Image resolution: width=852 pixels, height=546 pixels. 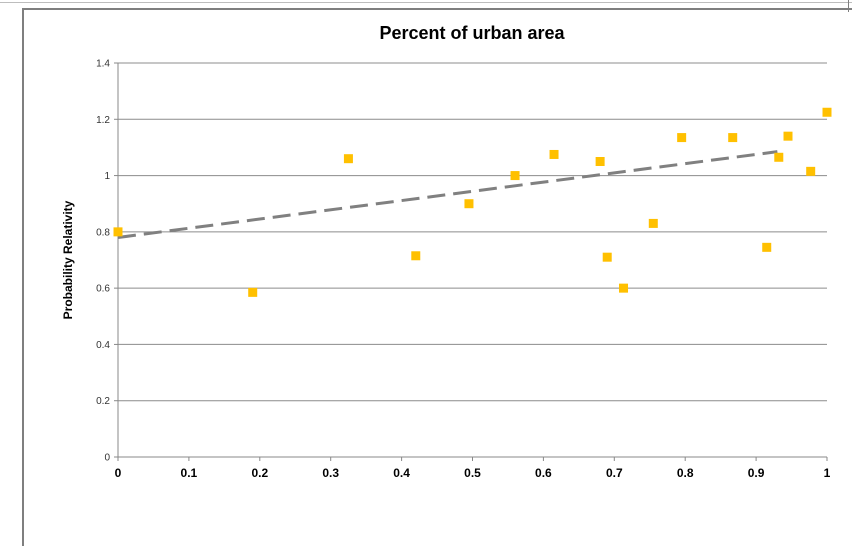 What do you see at coordinates (259, 473) in the screenshot?
I see `x-tick-label: 0.2` at bounding box center [259, 473].